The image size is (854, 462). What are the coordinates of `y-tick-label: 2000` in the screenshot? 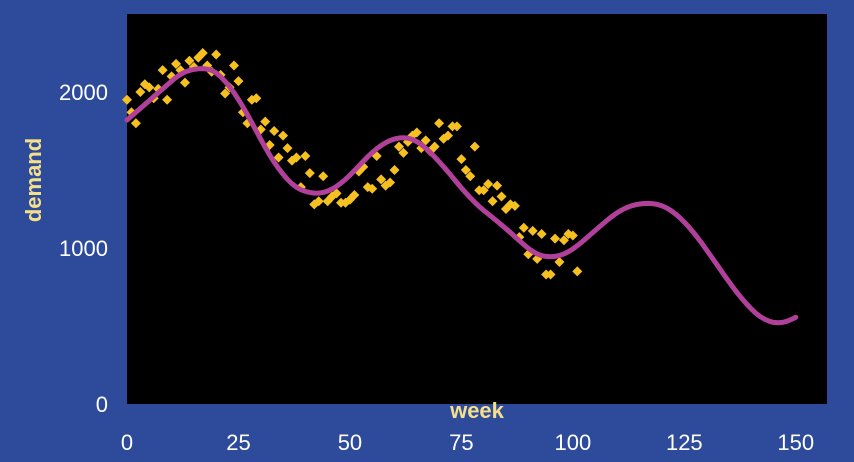 It's located at (83, 92).